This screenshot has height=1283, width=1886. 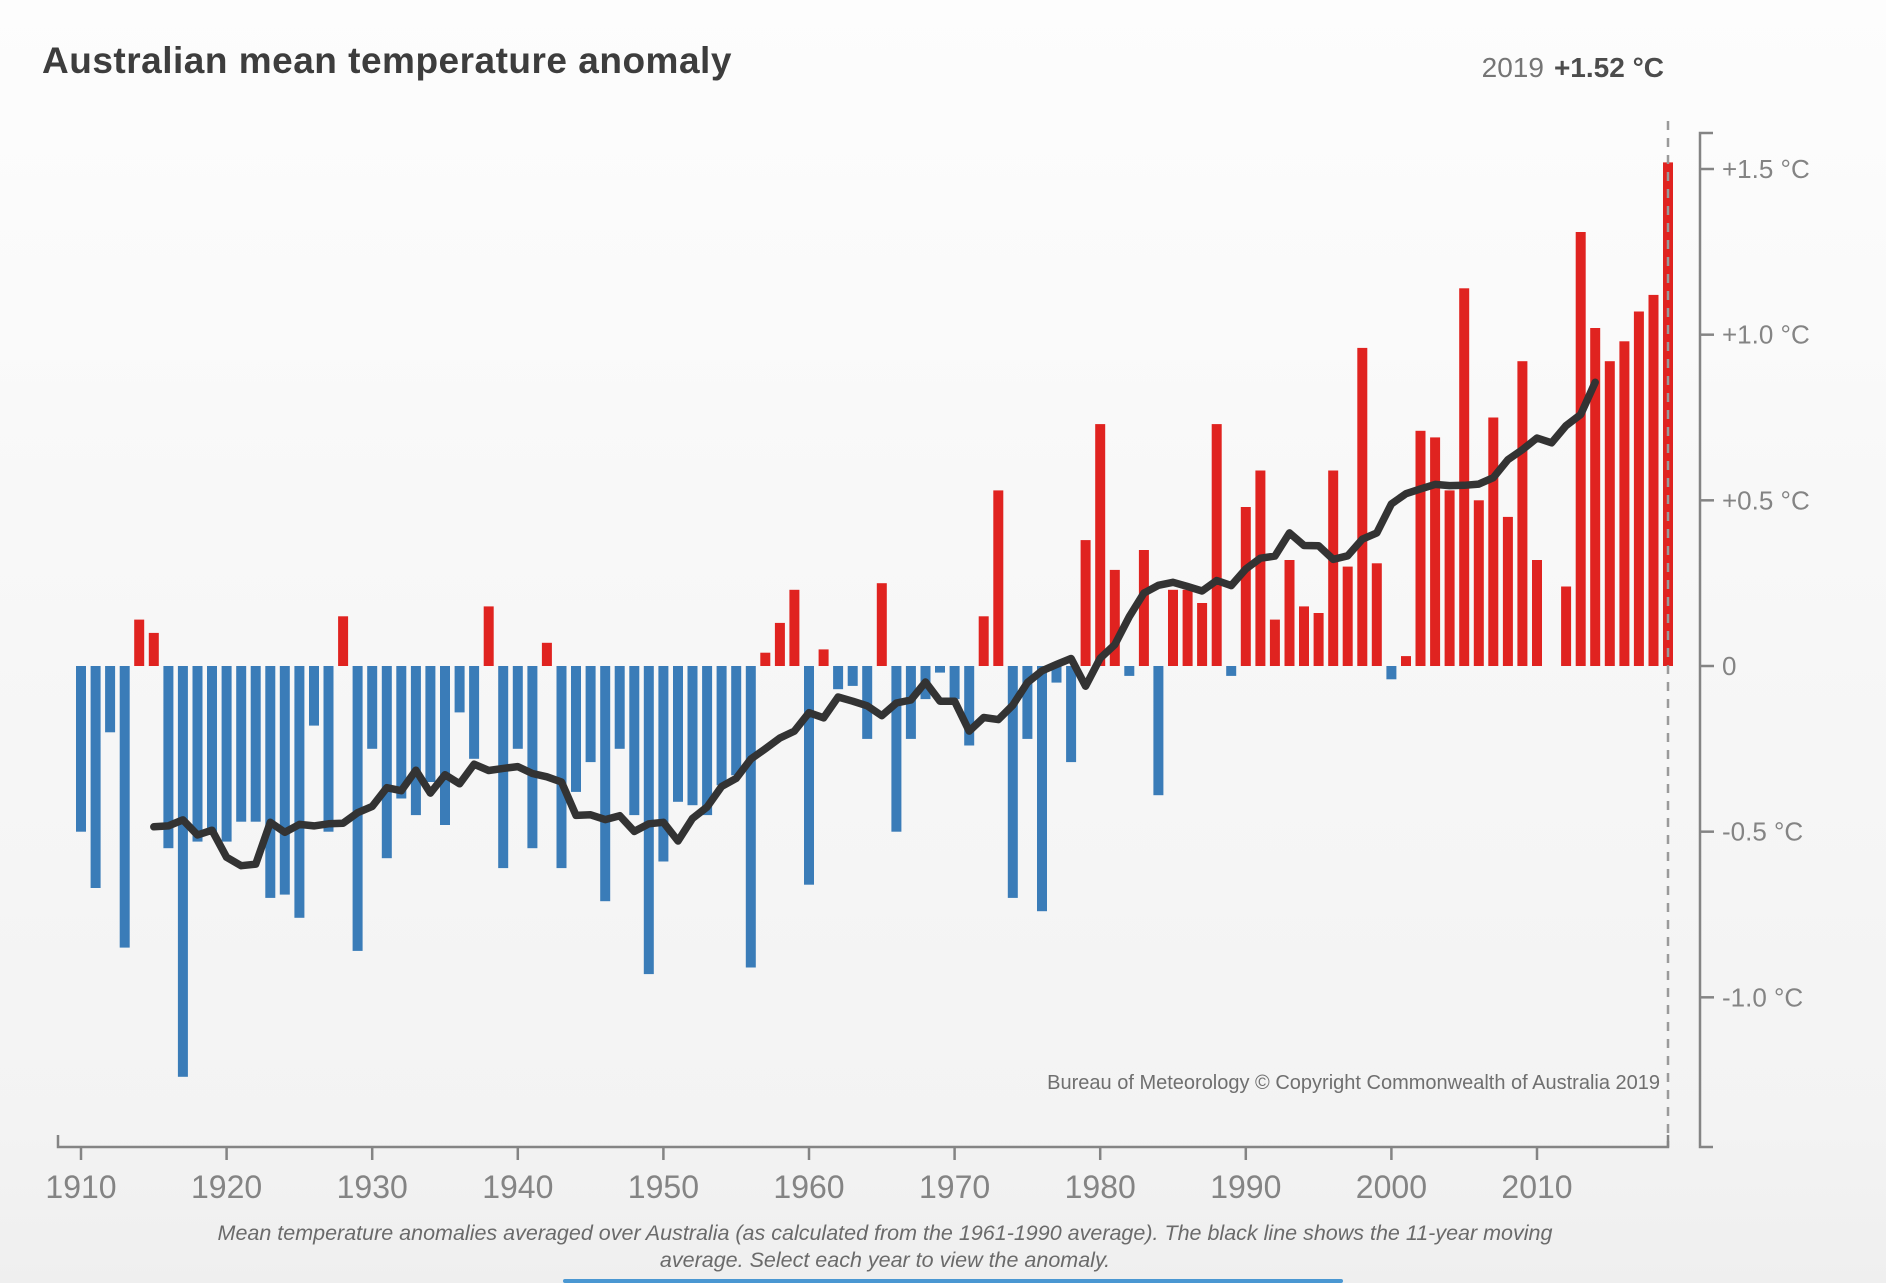 What do you see at coordinates (779, 644) in the screenshot?
I see `bar-1958` at bounding box center [779, 644].